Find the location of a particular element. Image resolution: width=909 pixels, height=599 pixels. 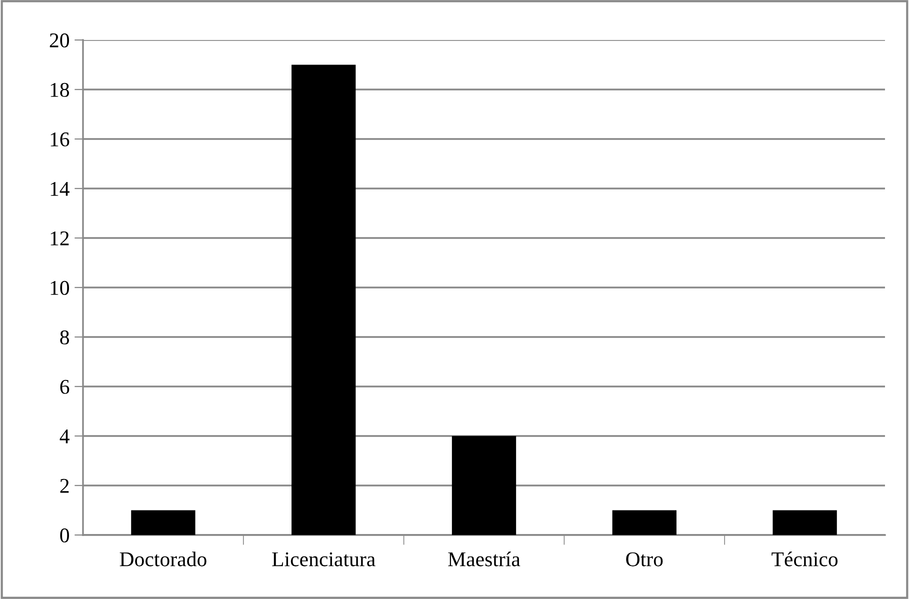

x-tick-label: Técnico is located at coordinates (805, 559).